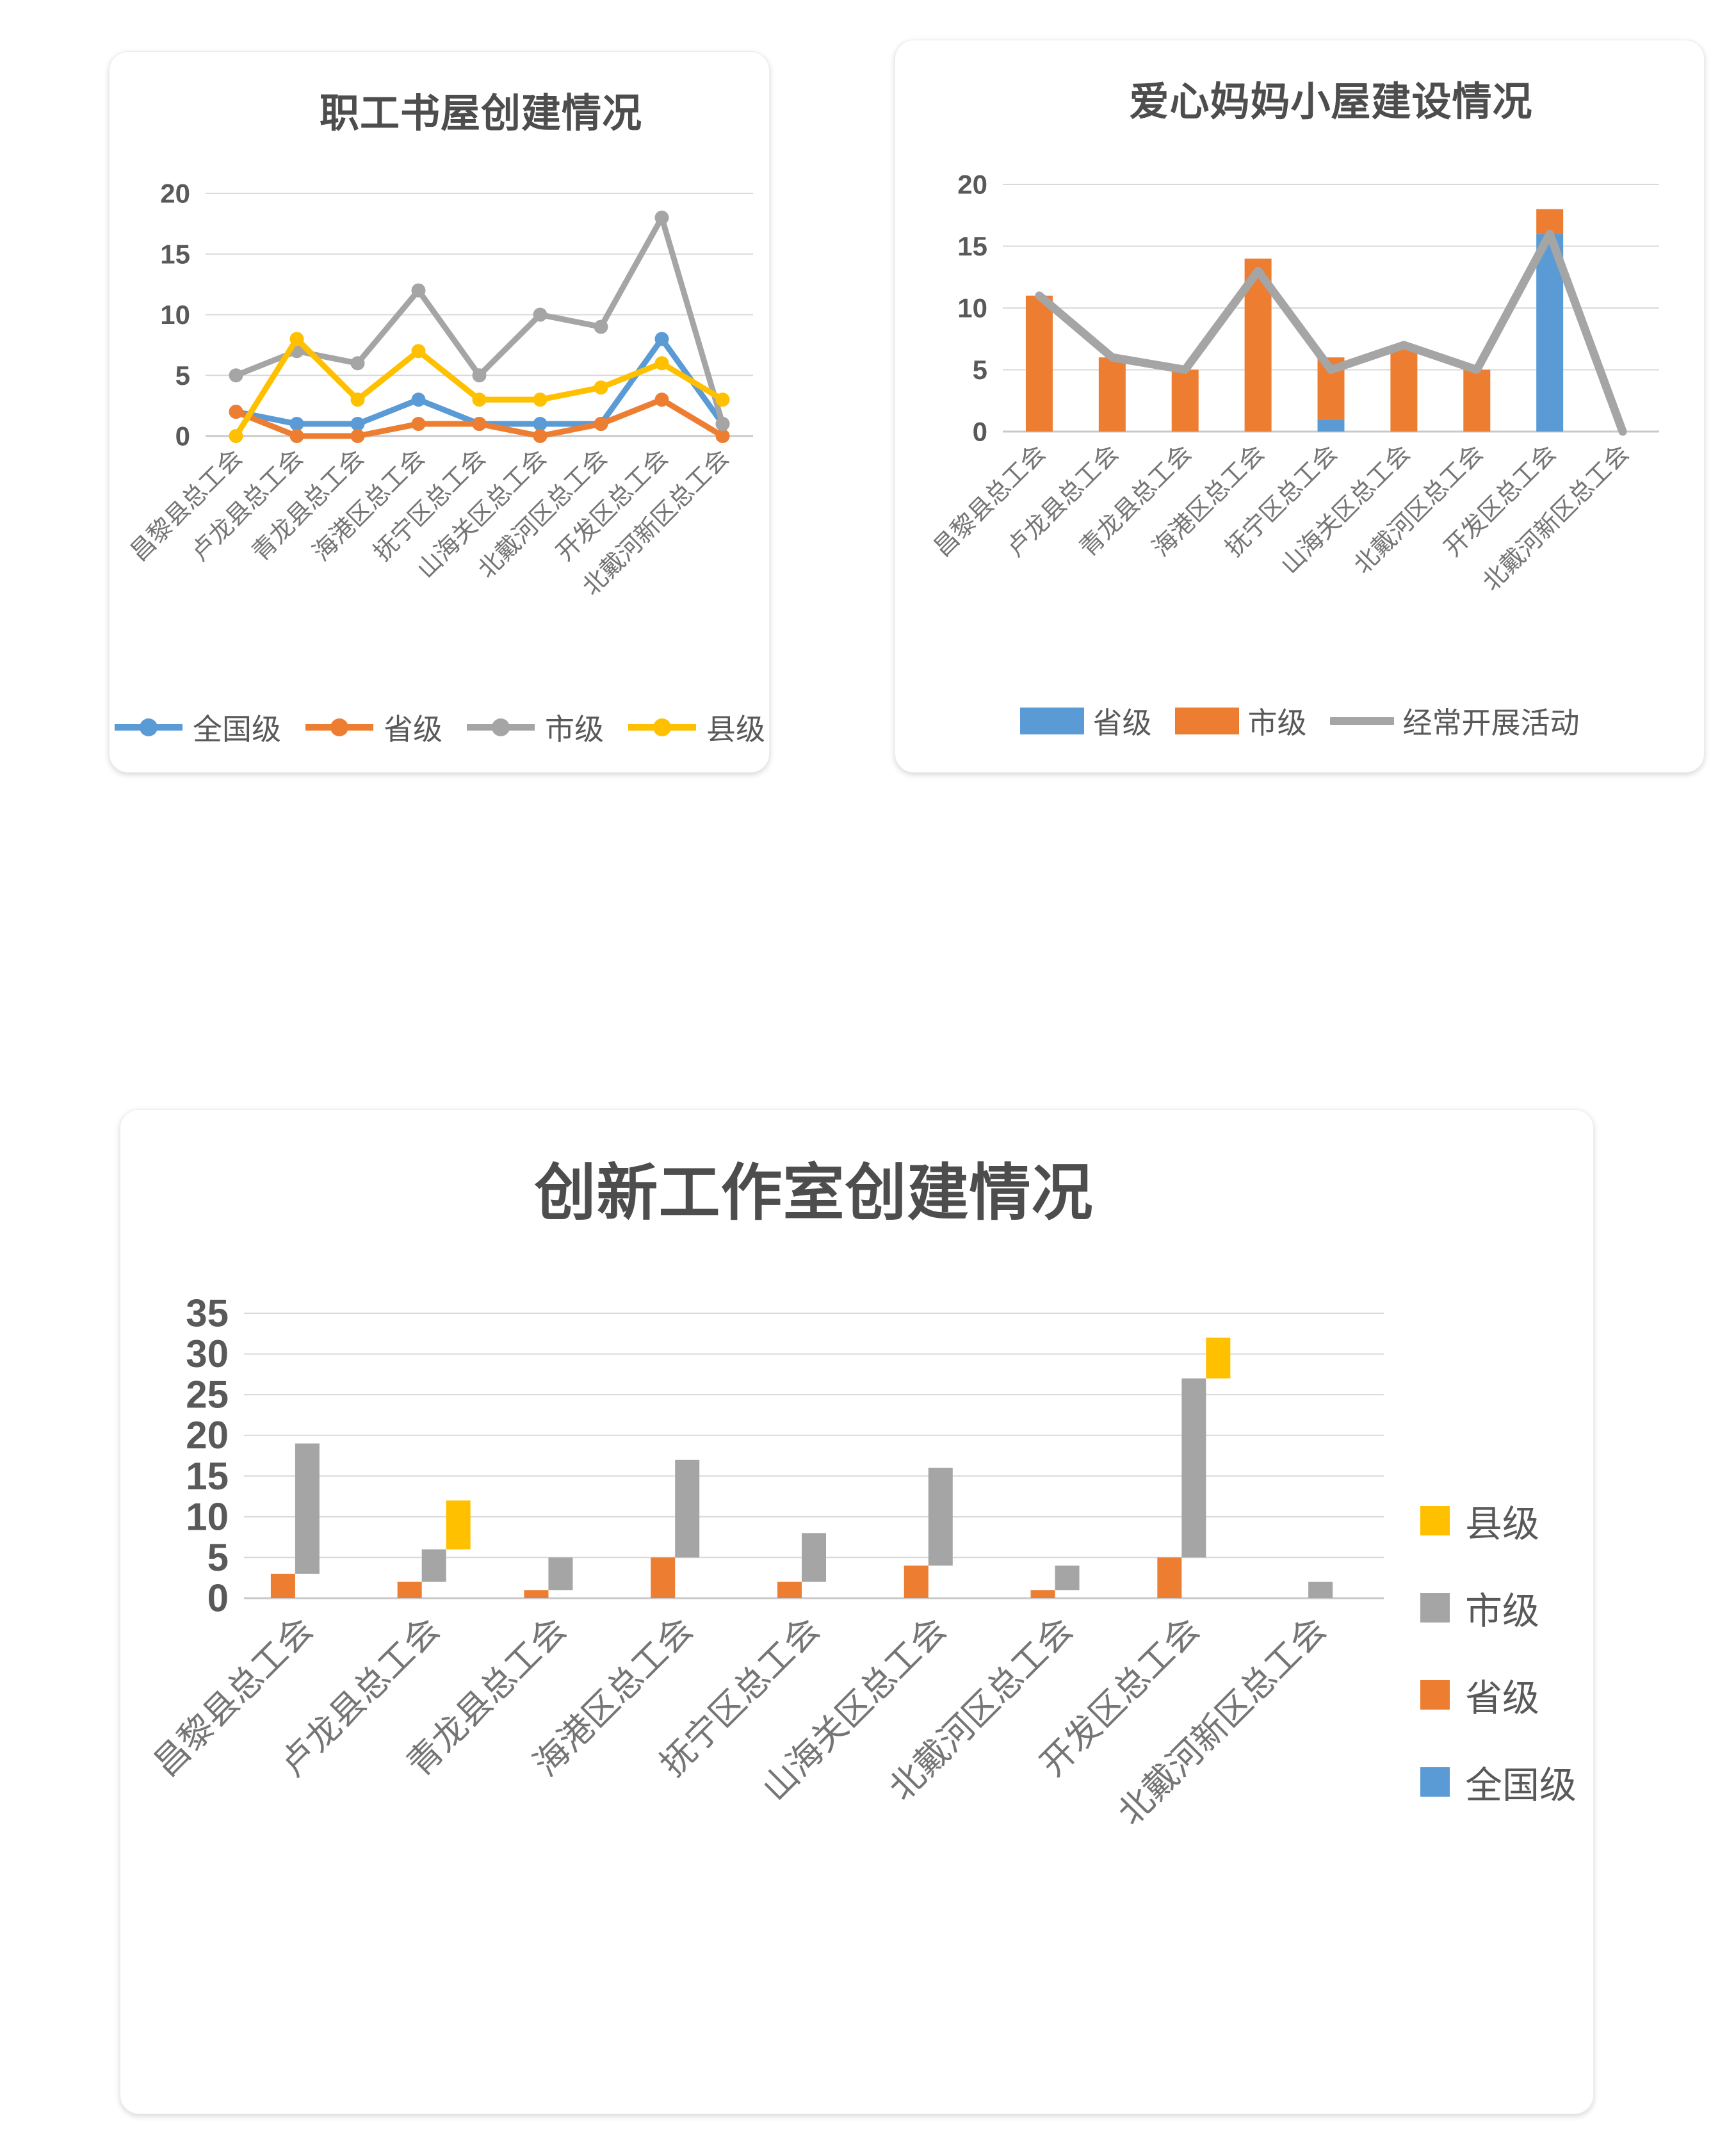  I want to click on x-axis-category-label: 山海关区总工会, so click(1346, 509).